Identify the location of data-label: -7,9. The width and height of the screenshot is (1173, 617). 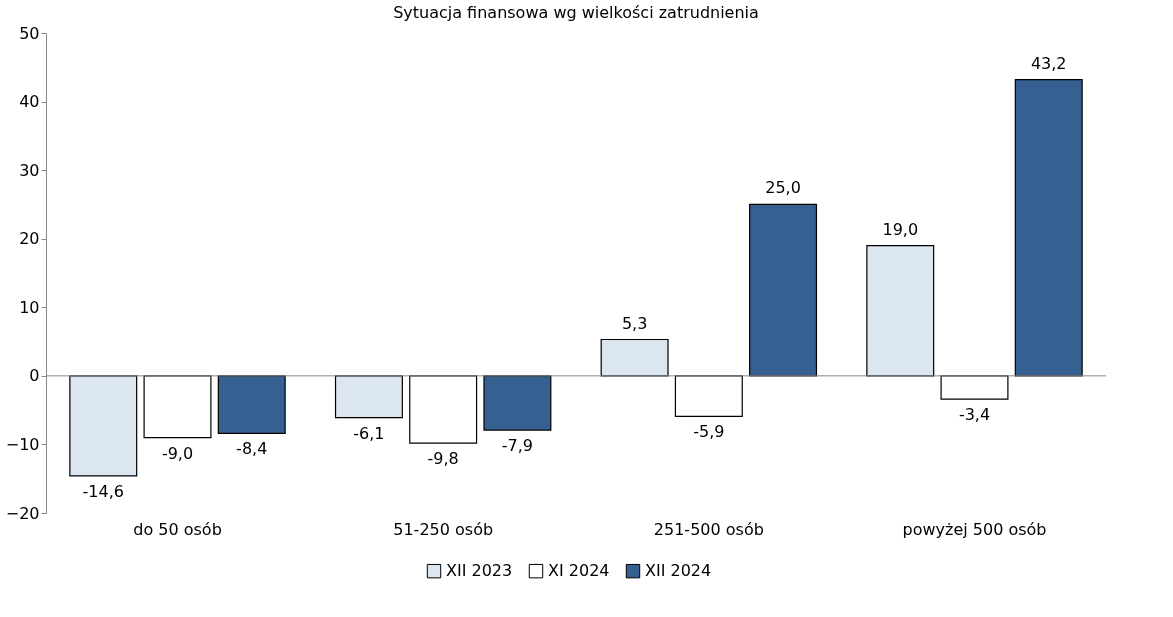
(517, 446).